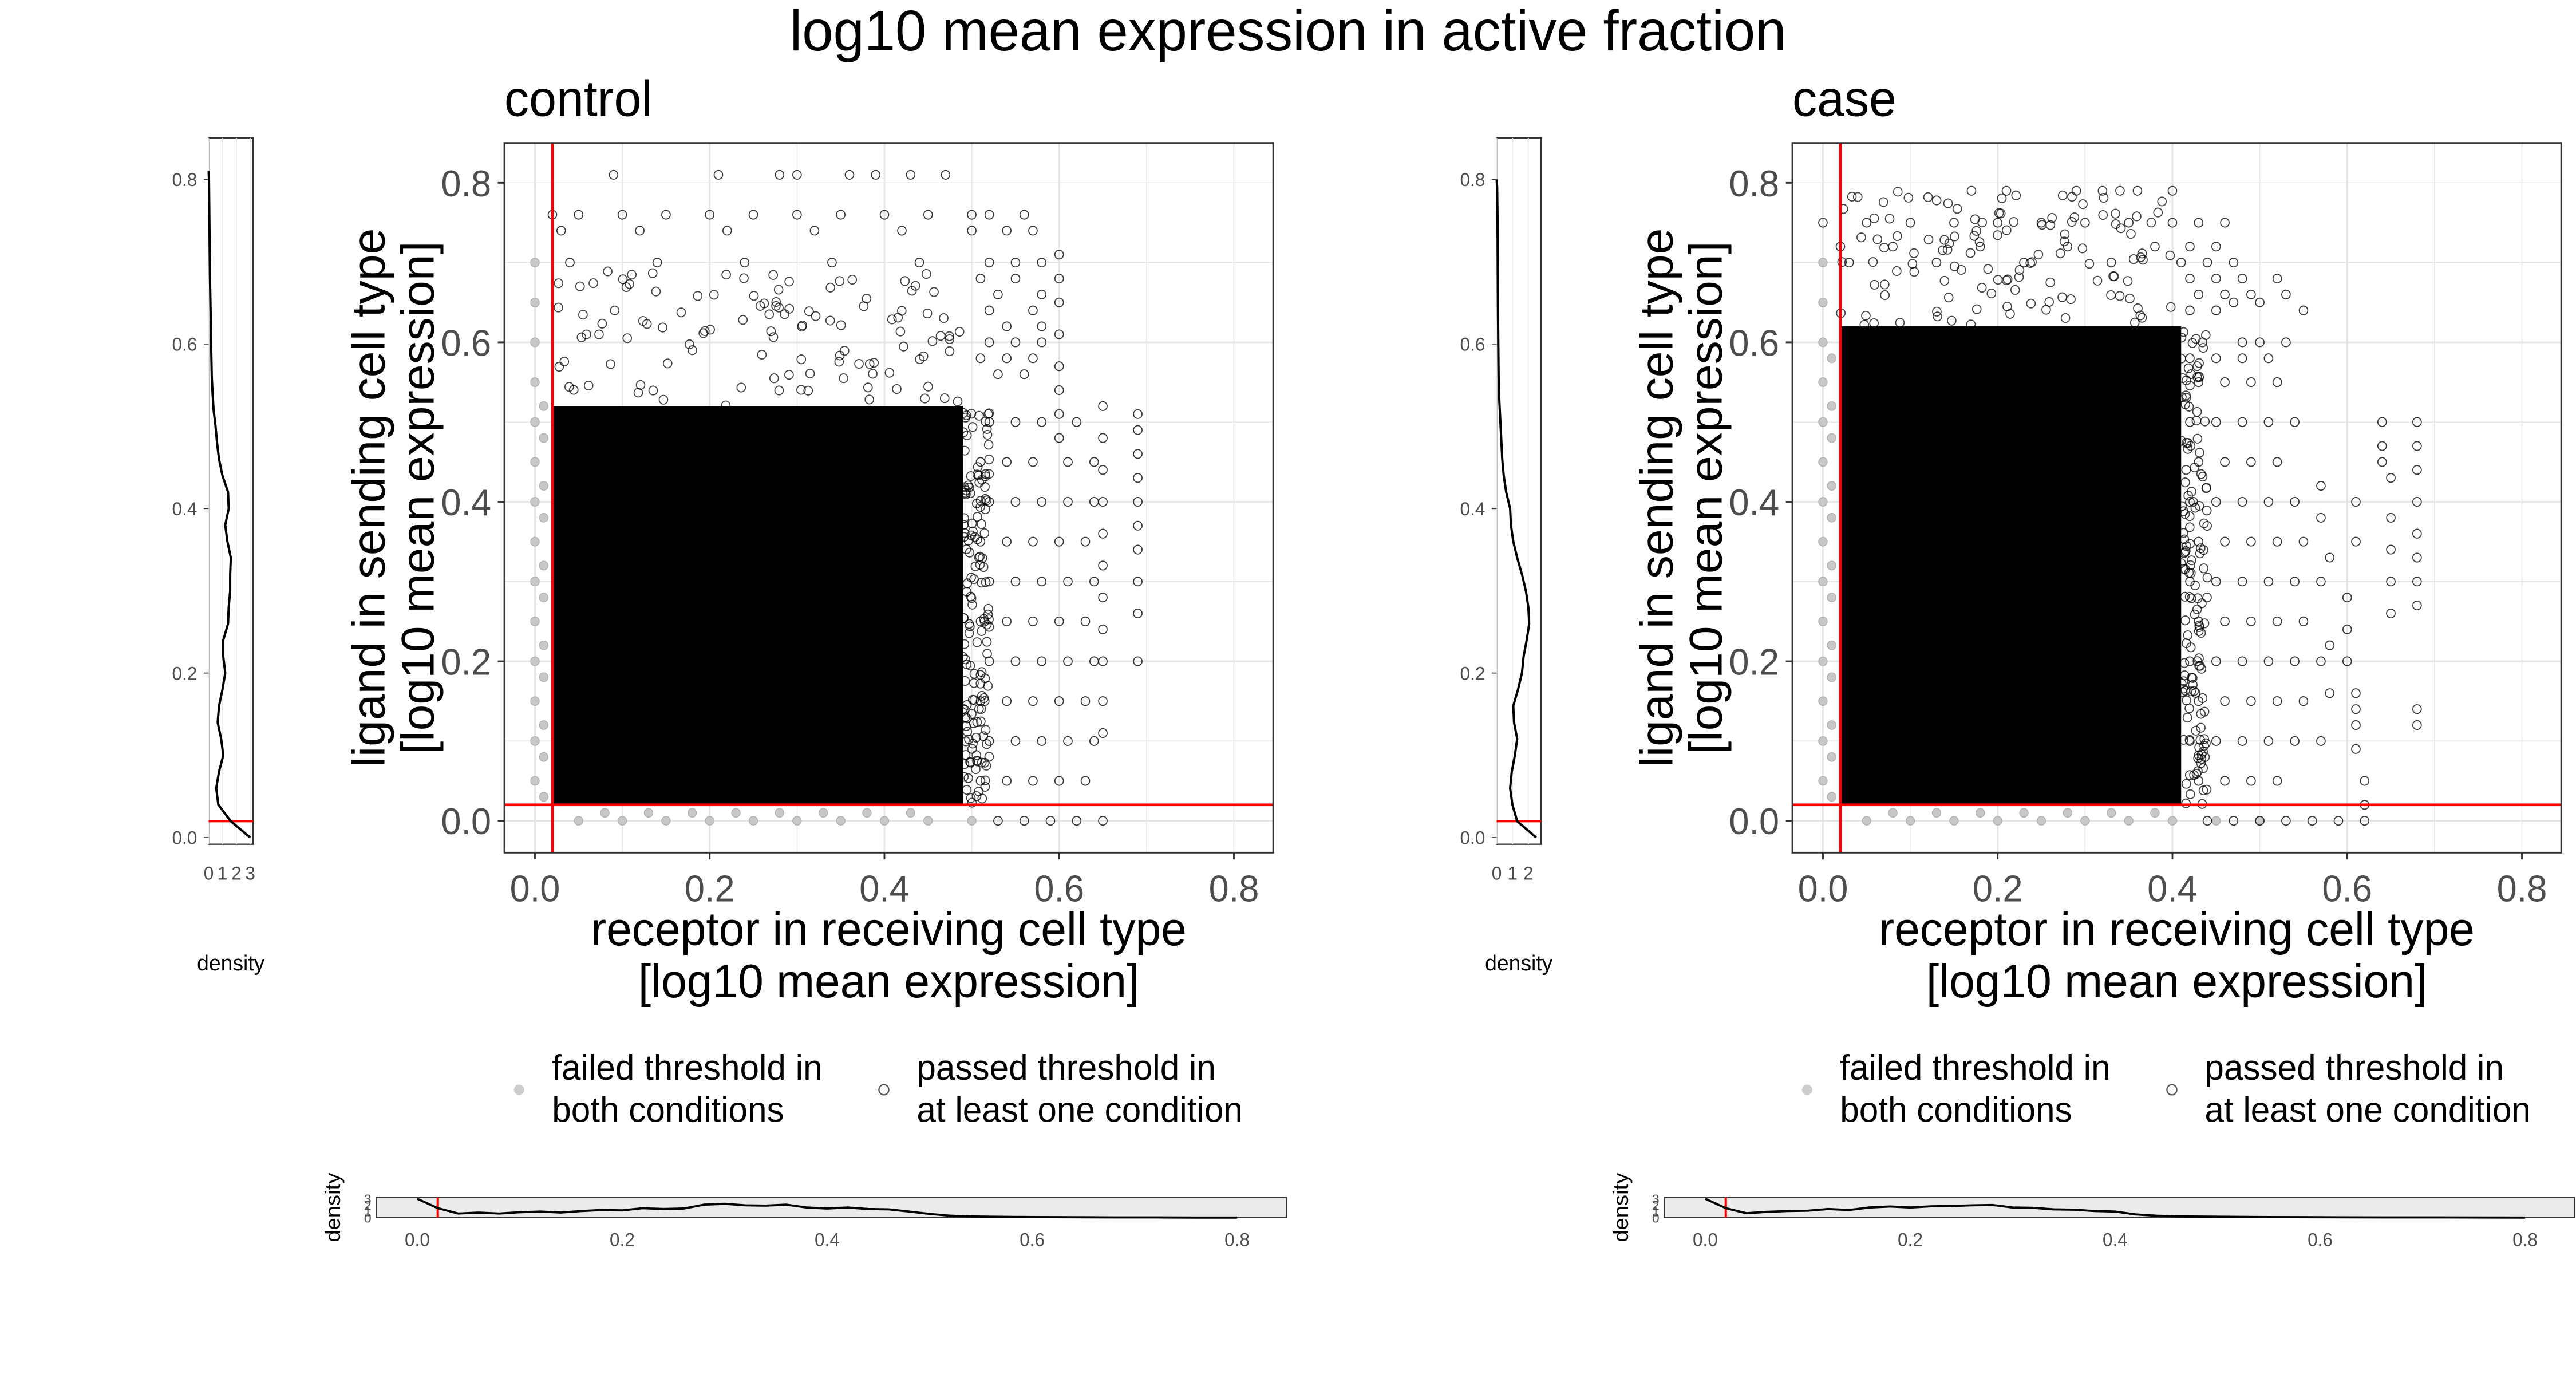 This screenshot has height=1374, width=2576. Describe the element at coordinates (1823, 889) in the screenshot. I see `x-tick-label: 0.0` at that location.